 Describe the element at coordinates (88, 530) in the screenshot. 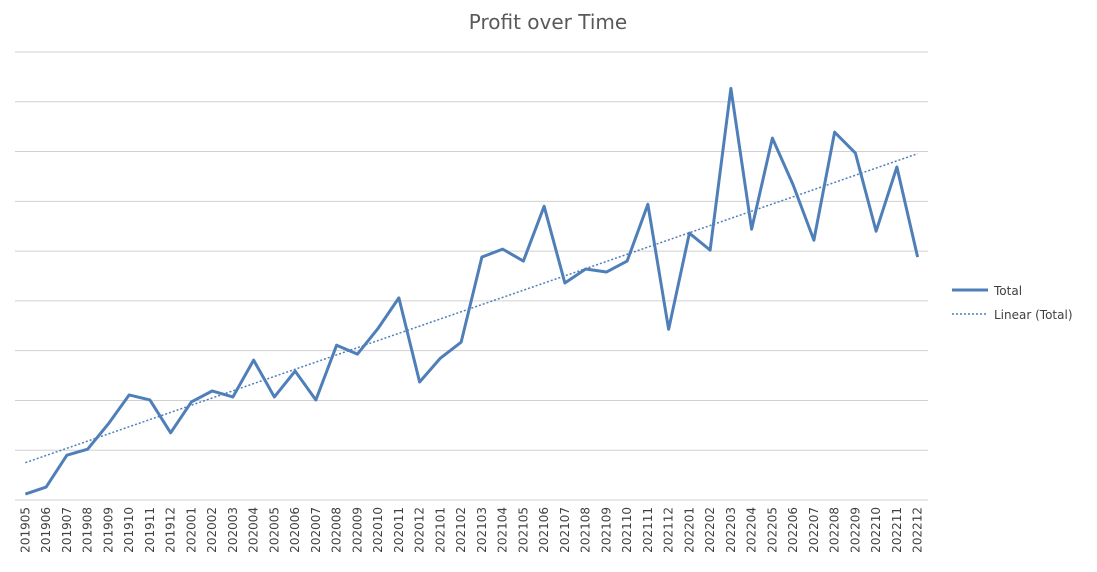

I see `x-tick-label: 201908` at that location.